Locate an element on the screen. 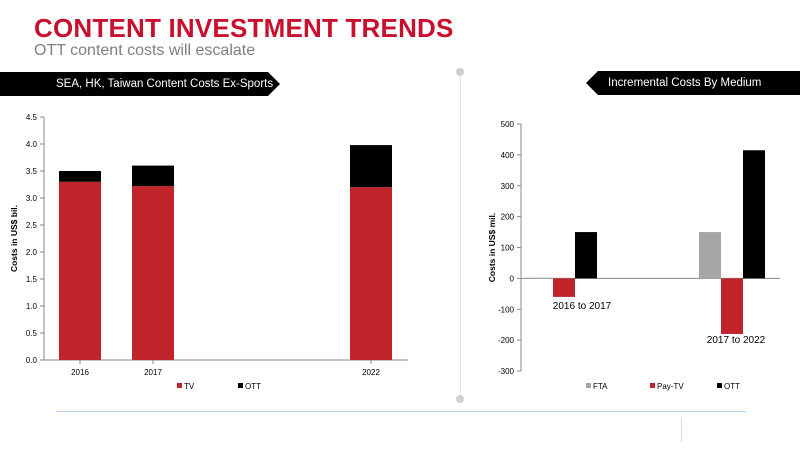  right-legend-label-ott: OTT is located at coordinates (732, 386).